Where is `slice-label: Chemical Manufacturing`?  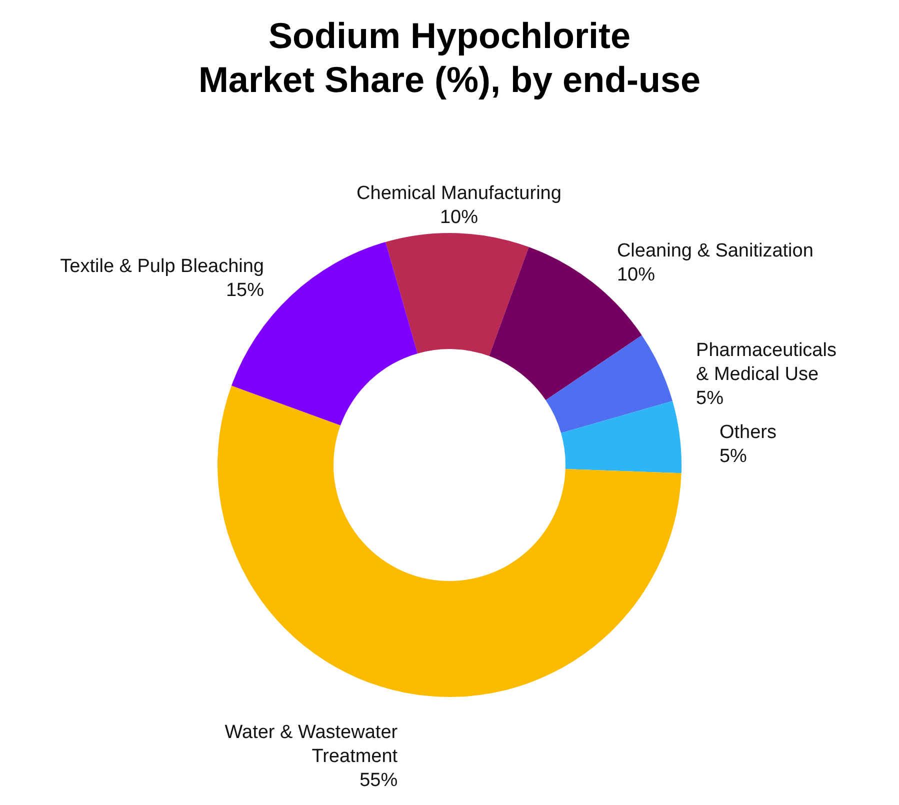
slice-label: Chemical Manufacturing is located at coordinates (459, 193).